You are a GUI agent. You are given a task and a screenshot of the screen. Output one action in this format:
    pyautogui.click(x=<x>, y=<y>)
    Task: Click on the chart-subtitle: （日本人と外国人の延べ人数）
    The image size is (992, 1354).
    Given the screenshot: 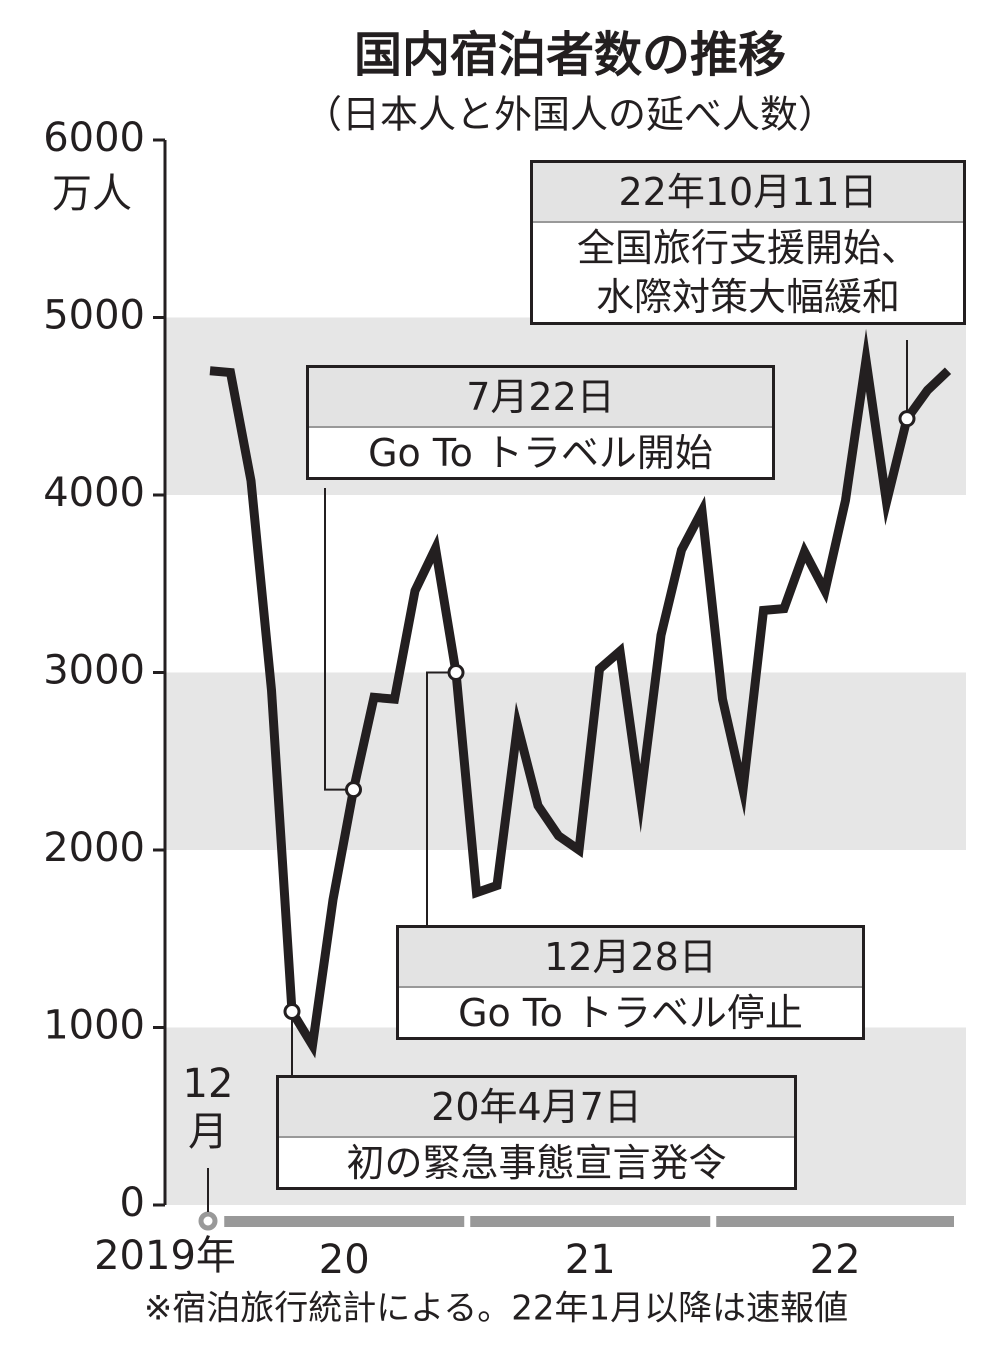 What is the action you would take?
    pyautogui.click(x=570, y=115)
    